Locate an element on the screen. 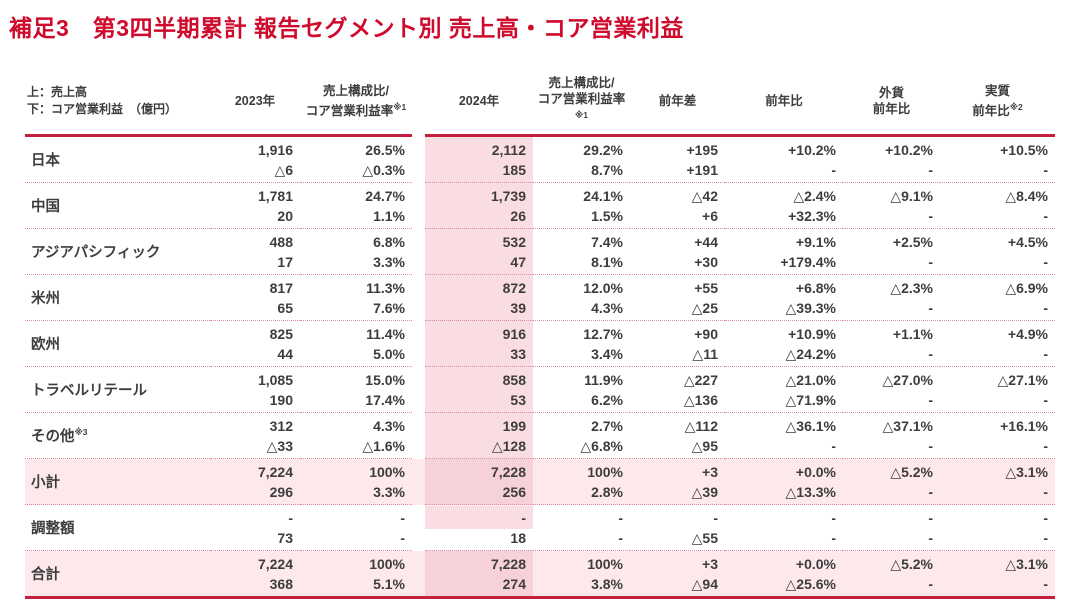 This screenshot has width=1080, height=599. value-cell: △112 △95 is located at coordinates (677, 435).